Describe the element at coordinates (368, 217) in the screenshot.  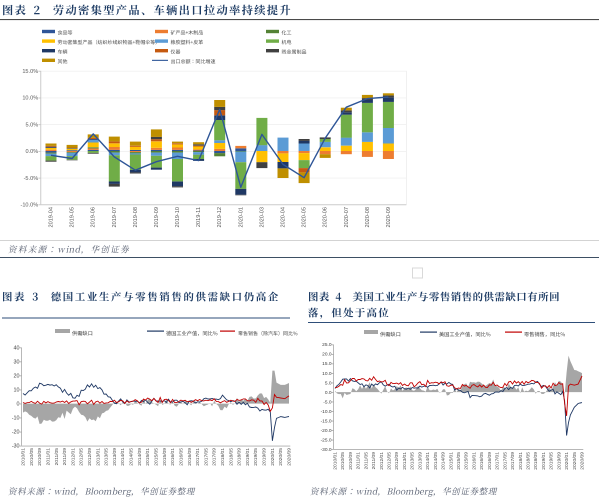
I see `svg-text: 2020-08` at that location.